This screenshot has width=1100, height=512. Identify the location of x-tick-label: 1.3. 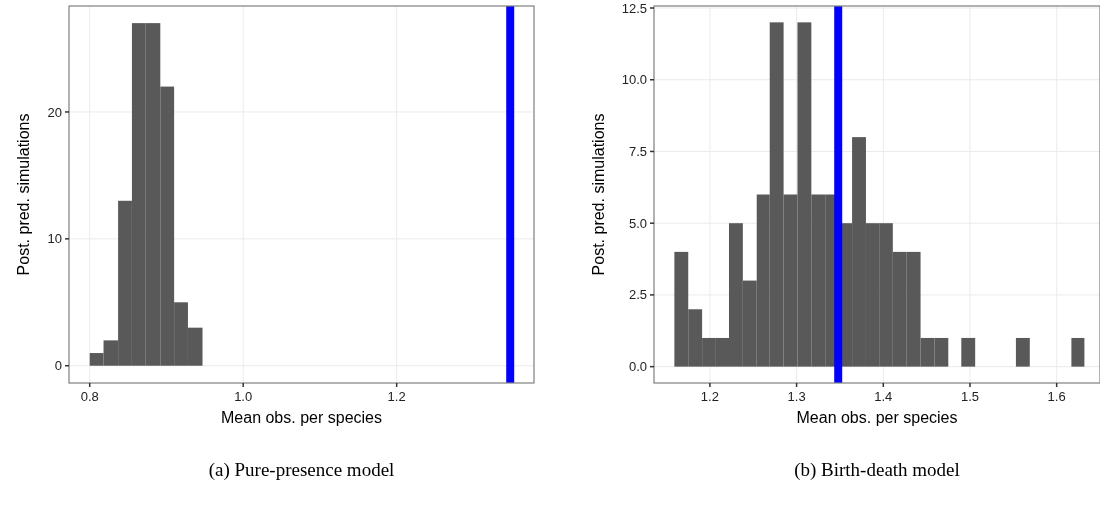
(796, 396).